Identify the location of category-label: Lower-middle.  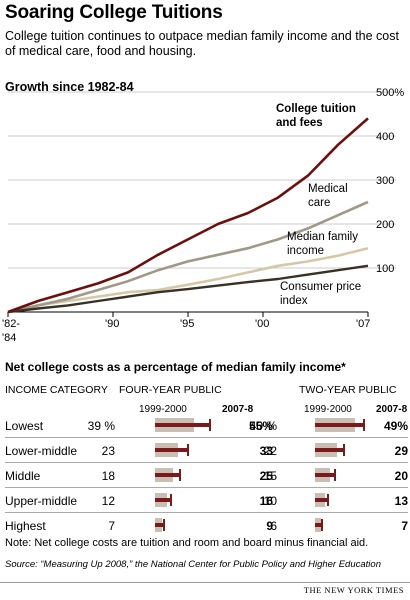
(41, 451).